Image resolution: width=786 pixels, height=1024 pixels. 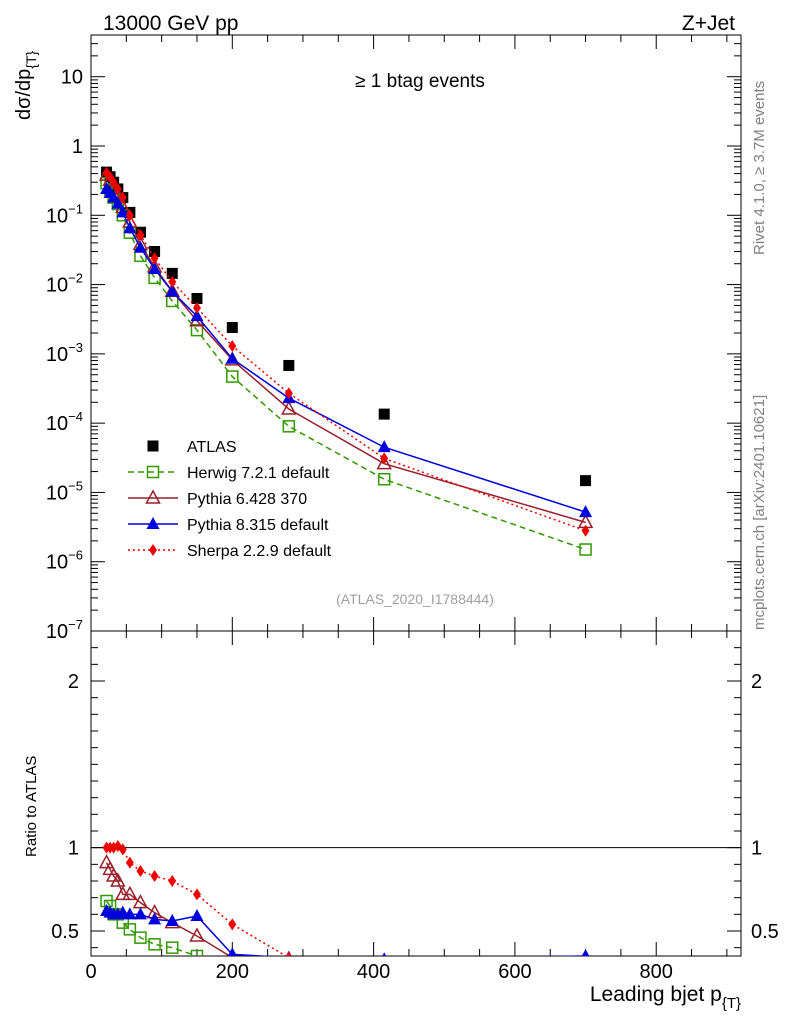 I want to click on x-tick-labels: 0 200 400 600 800, so click(x=378, y=972).